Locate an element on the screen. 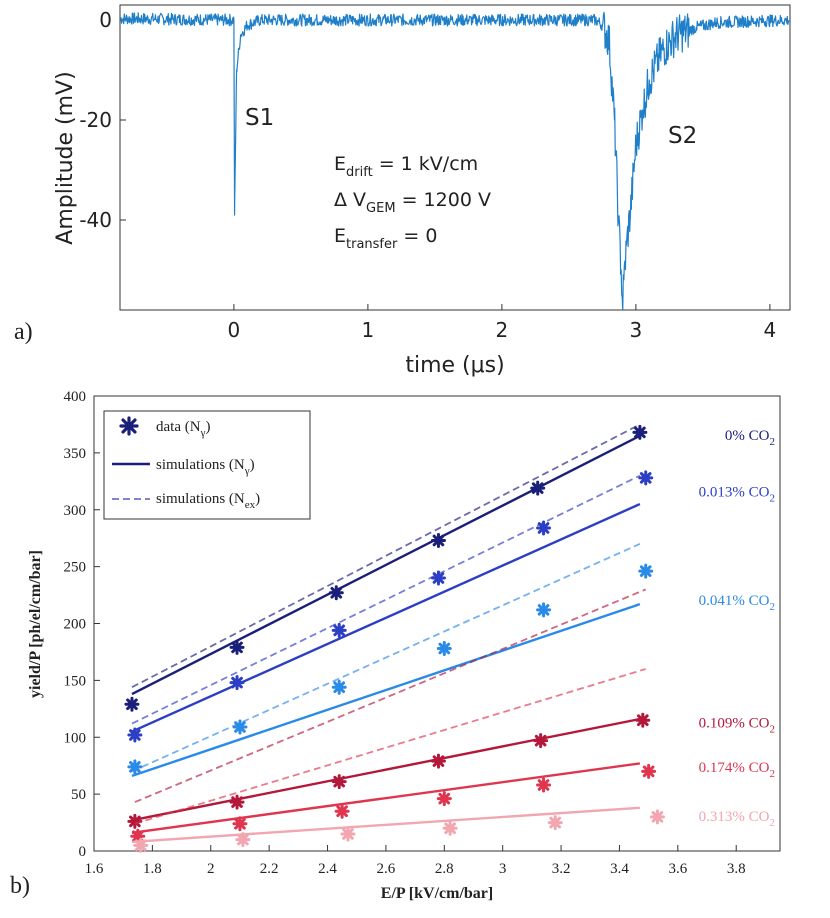  series-0-313-co2 is located at coordinates (398, 829).